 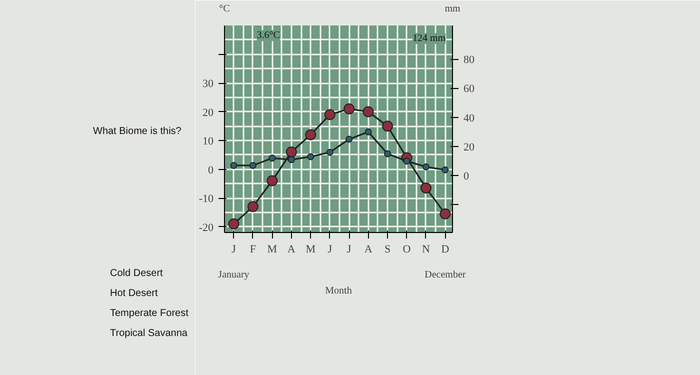 I want to click on text: Cold Desert, so click(x=136, y=274).